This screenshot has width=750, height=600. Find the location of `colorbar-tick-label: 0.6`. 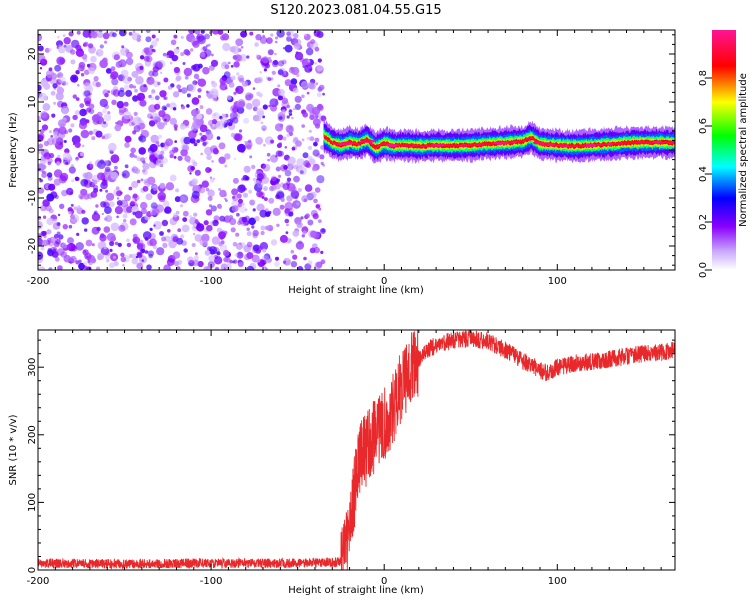

colorbar-tick-label: 0.6 is located at coordinates (703, 126).